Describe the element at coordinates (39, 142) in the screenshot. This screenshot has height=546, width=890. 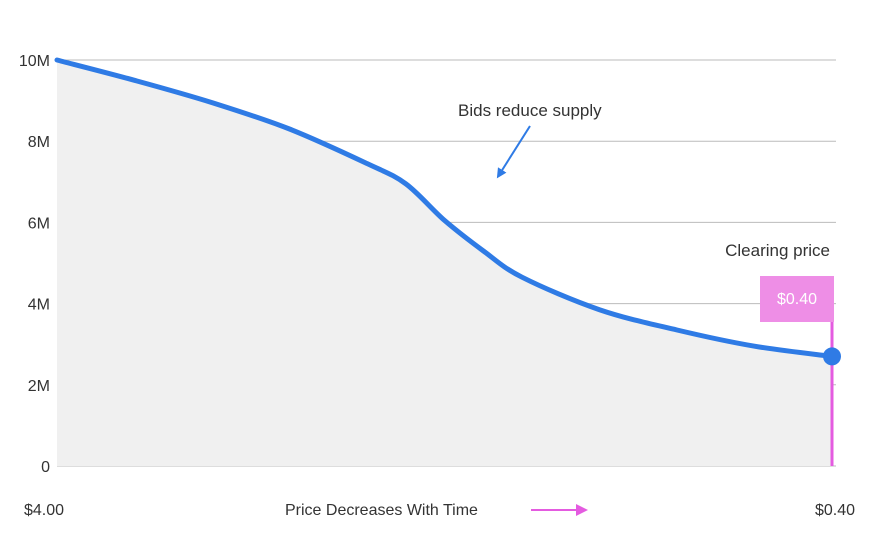
I see `y-tick-label: 8M` at that location.